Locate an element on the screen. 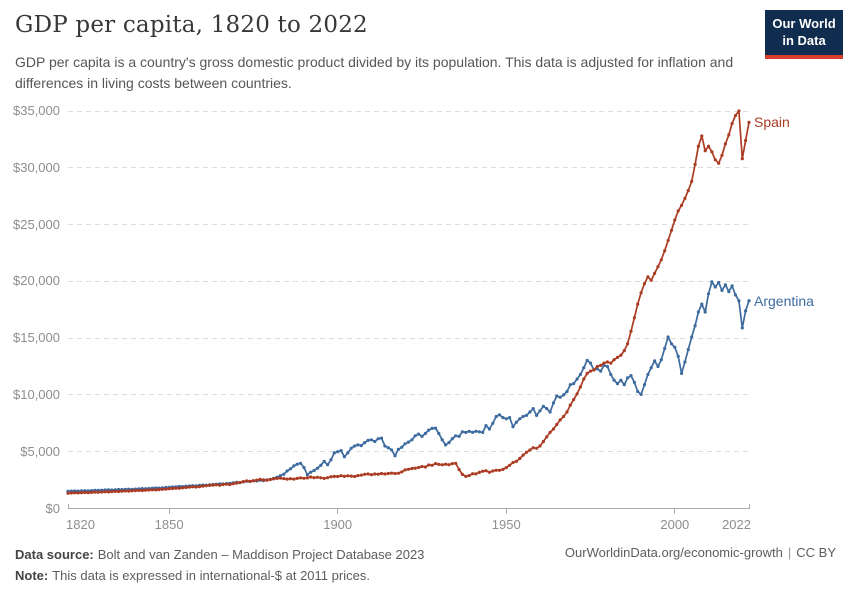  owid-logo: Our World in Data is located at coordinates (804, 34).